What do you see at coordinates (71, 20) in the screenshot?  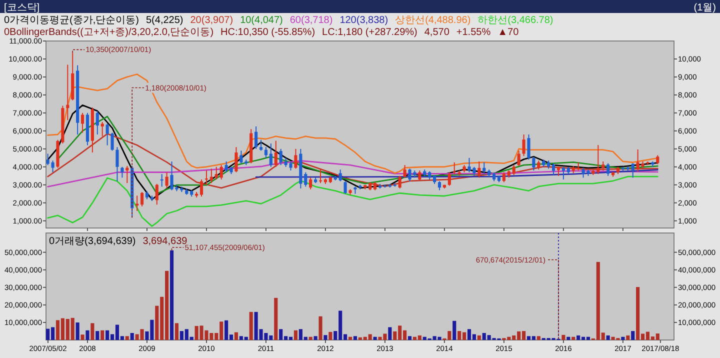 I see `legend-title: 0가격이동평균(종가,단순이동)` at bounding box center [71, 20].